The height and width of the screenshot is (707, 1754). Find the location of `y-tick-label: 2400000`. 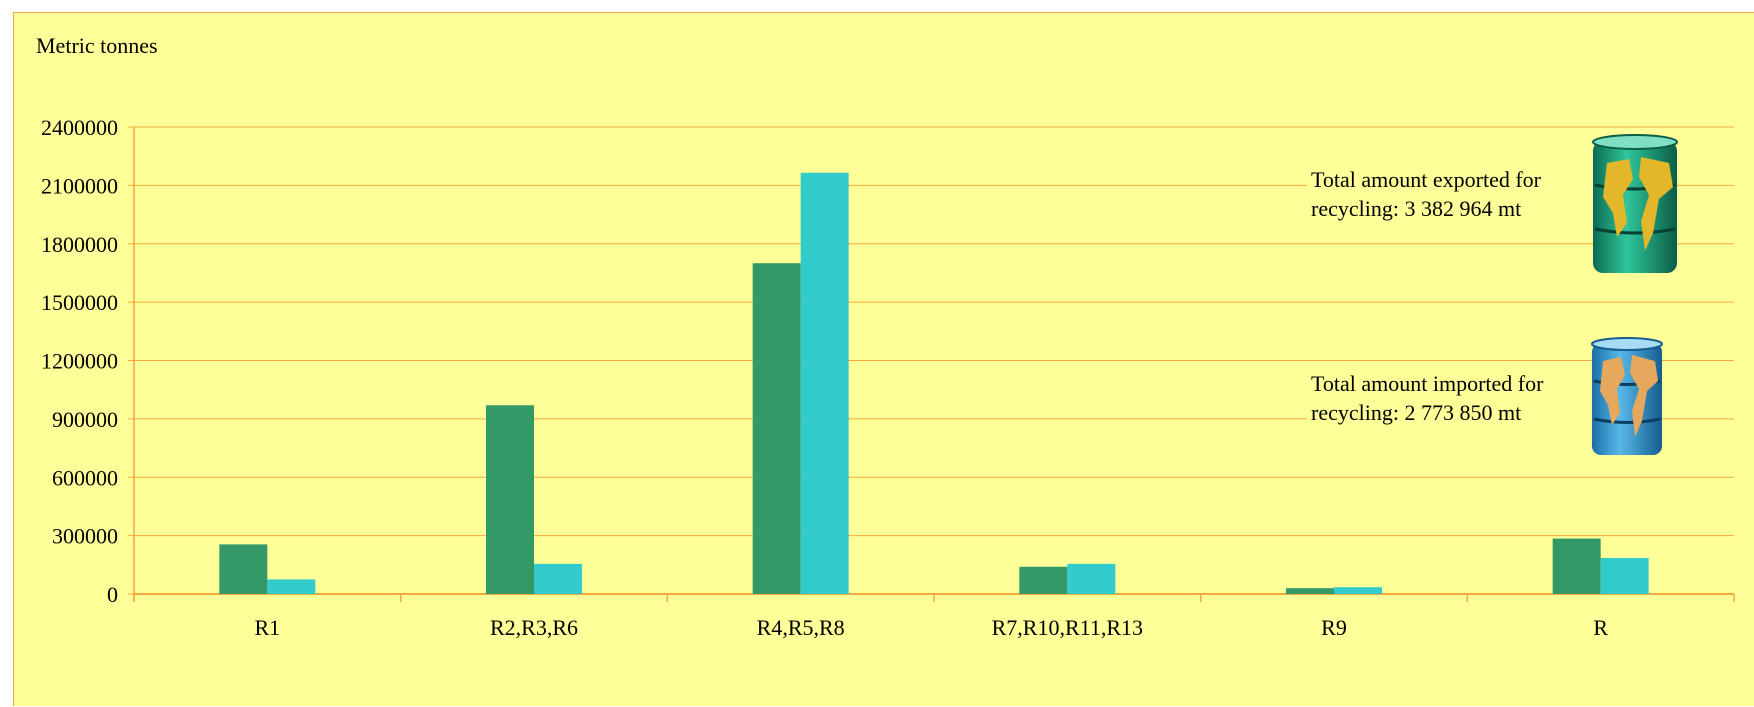

y-tick-label: 2400000 is located at coordinates (79, 127).